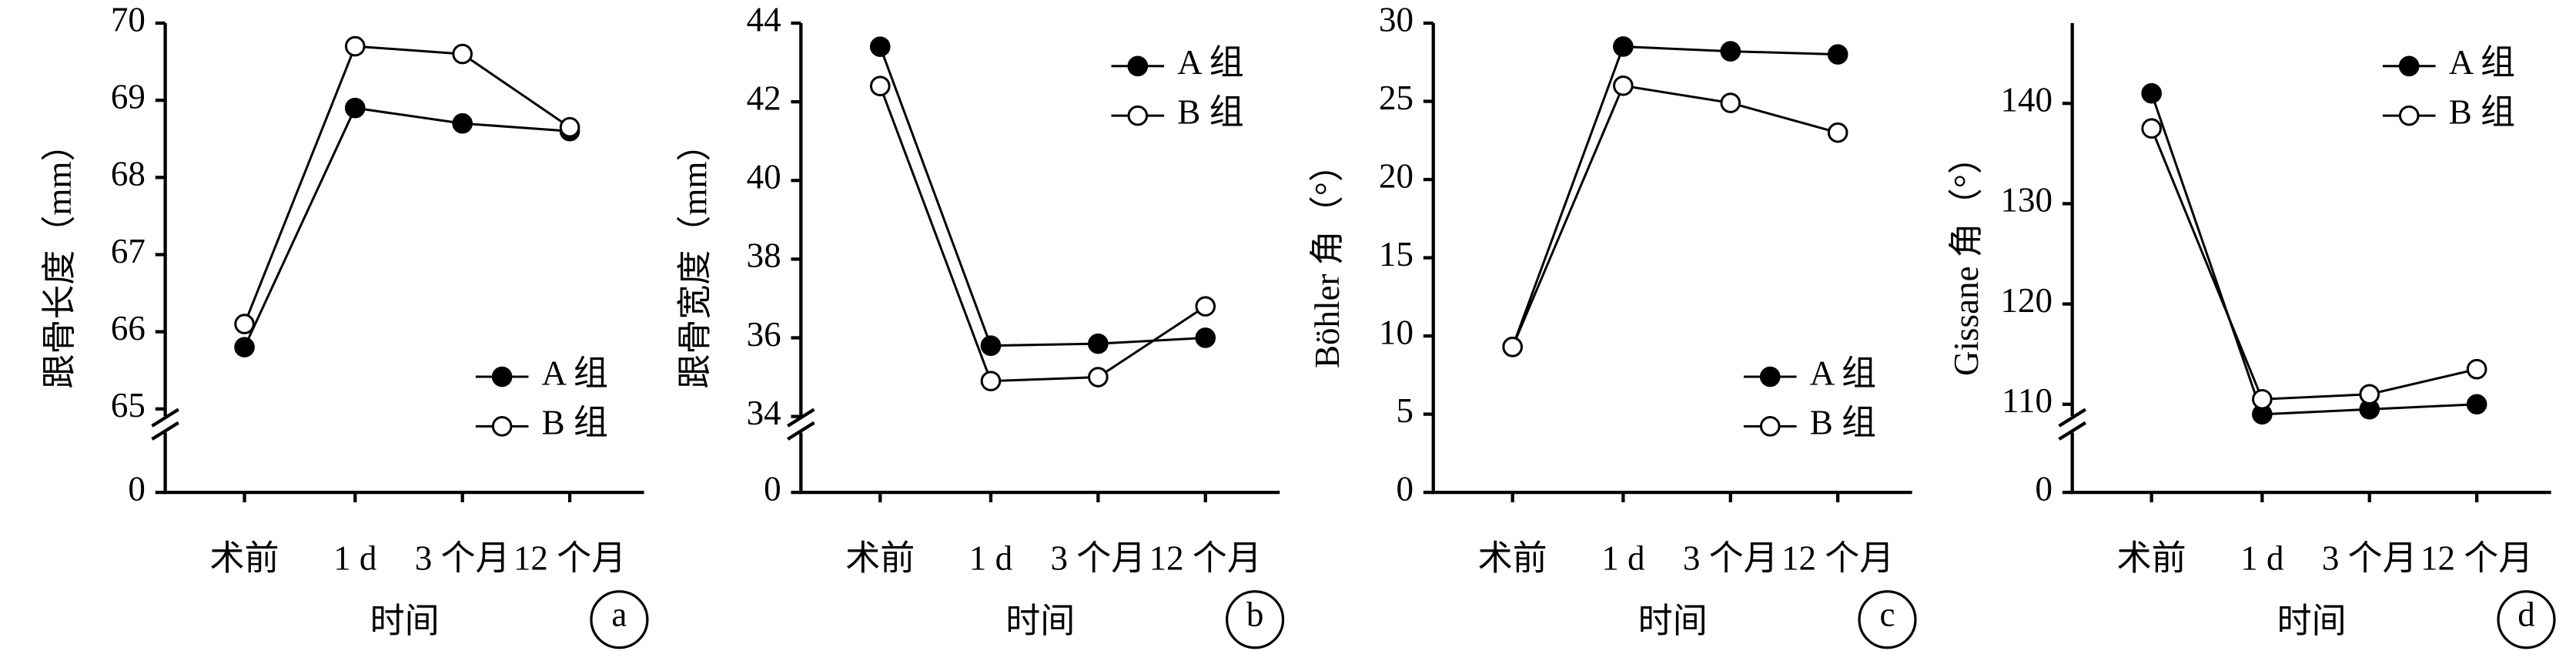 The width and height of the screenshot is (2576, 651). I want to click on y-tick-label: 20, so click(1396, 175).